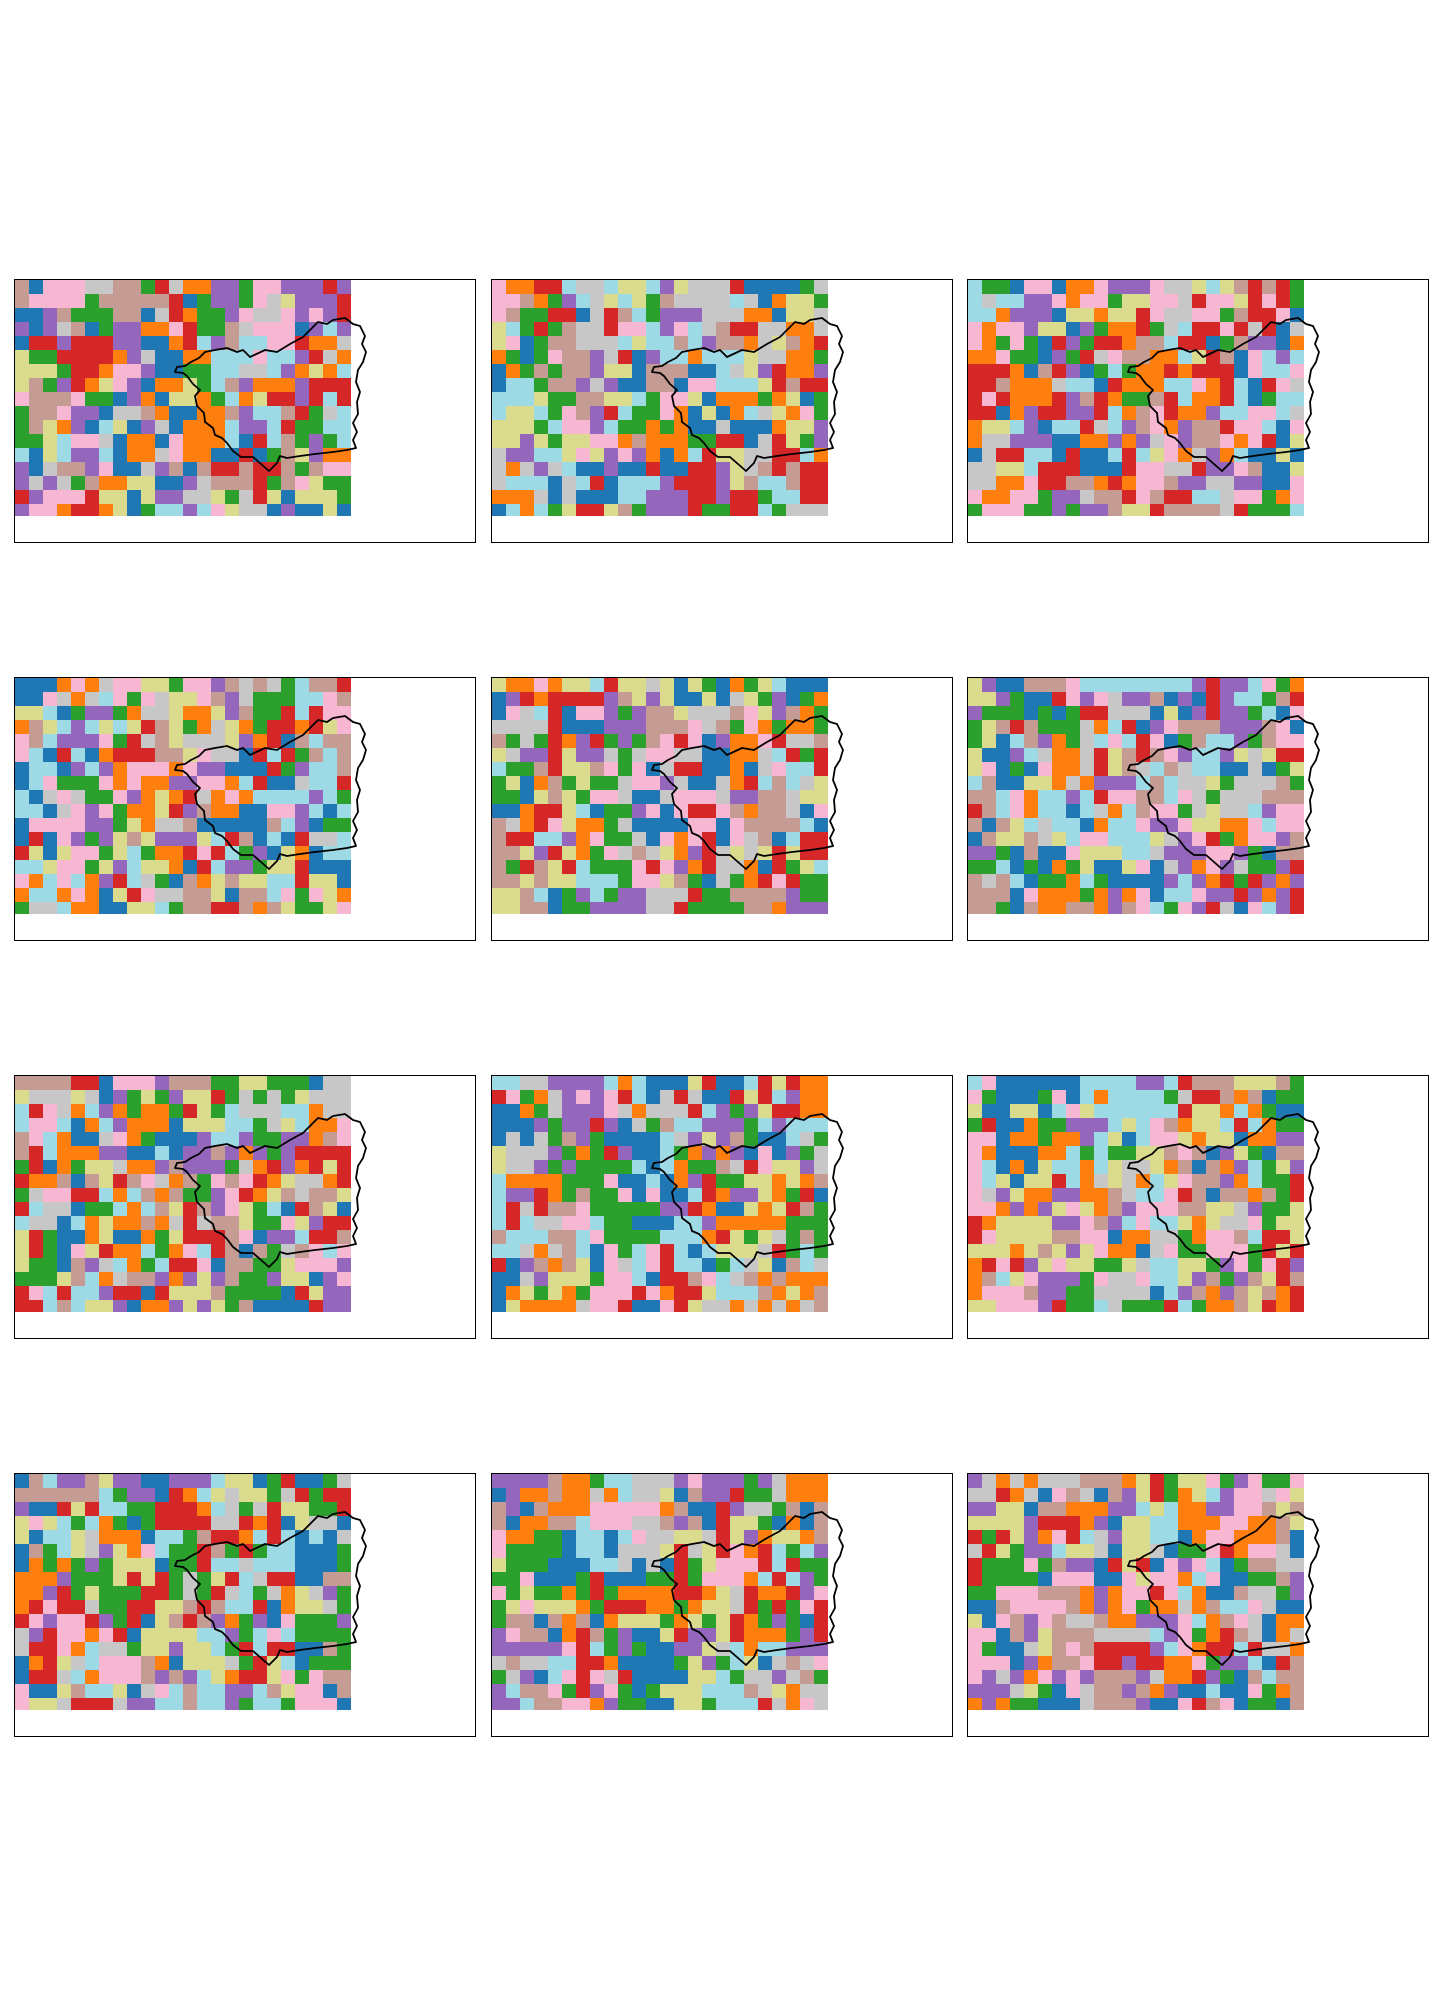 The image size is (1440, 2016). What do you see at coordinates (660, 398) in the screenshot?
I see `cluster-raster` at bounding box center [660, 398].